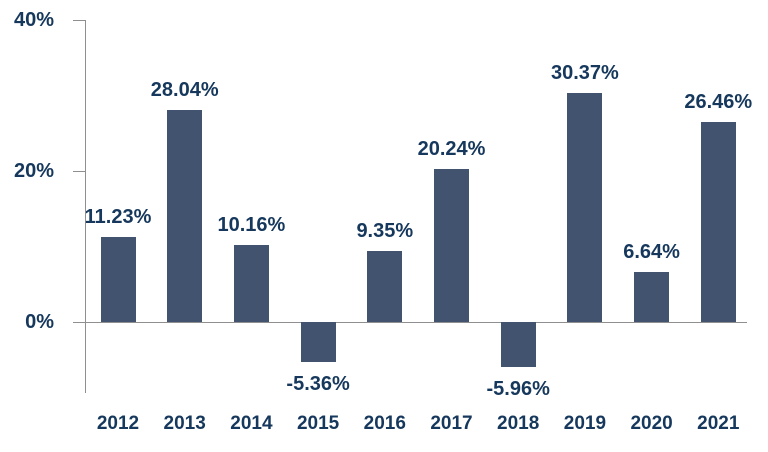  What do you see at coordinates (451, 149) in the screenshot?
I see `bar-value-label: 20.24%` at bounding box center [451, 149].